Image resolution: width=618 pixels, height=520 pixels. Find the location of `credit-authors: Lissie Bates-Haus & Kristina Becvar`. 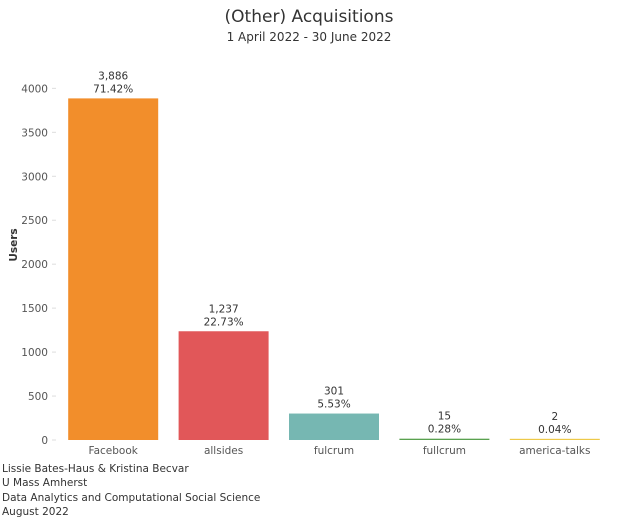

credit-authors: Lissie Bates-Haus & Kristina Becvar is located at coordinates (95, 469).